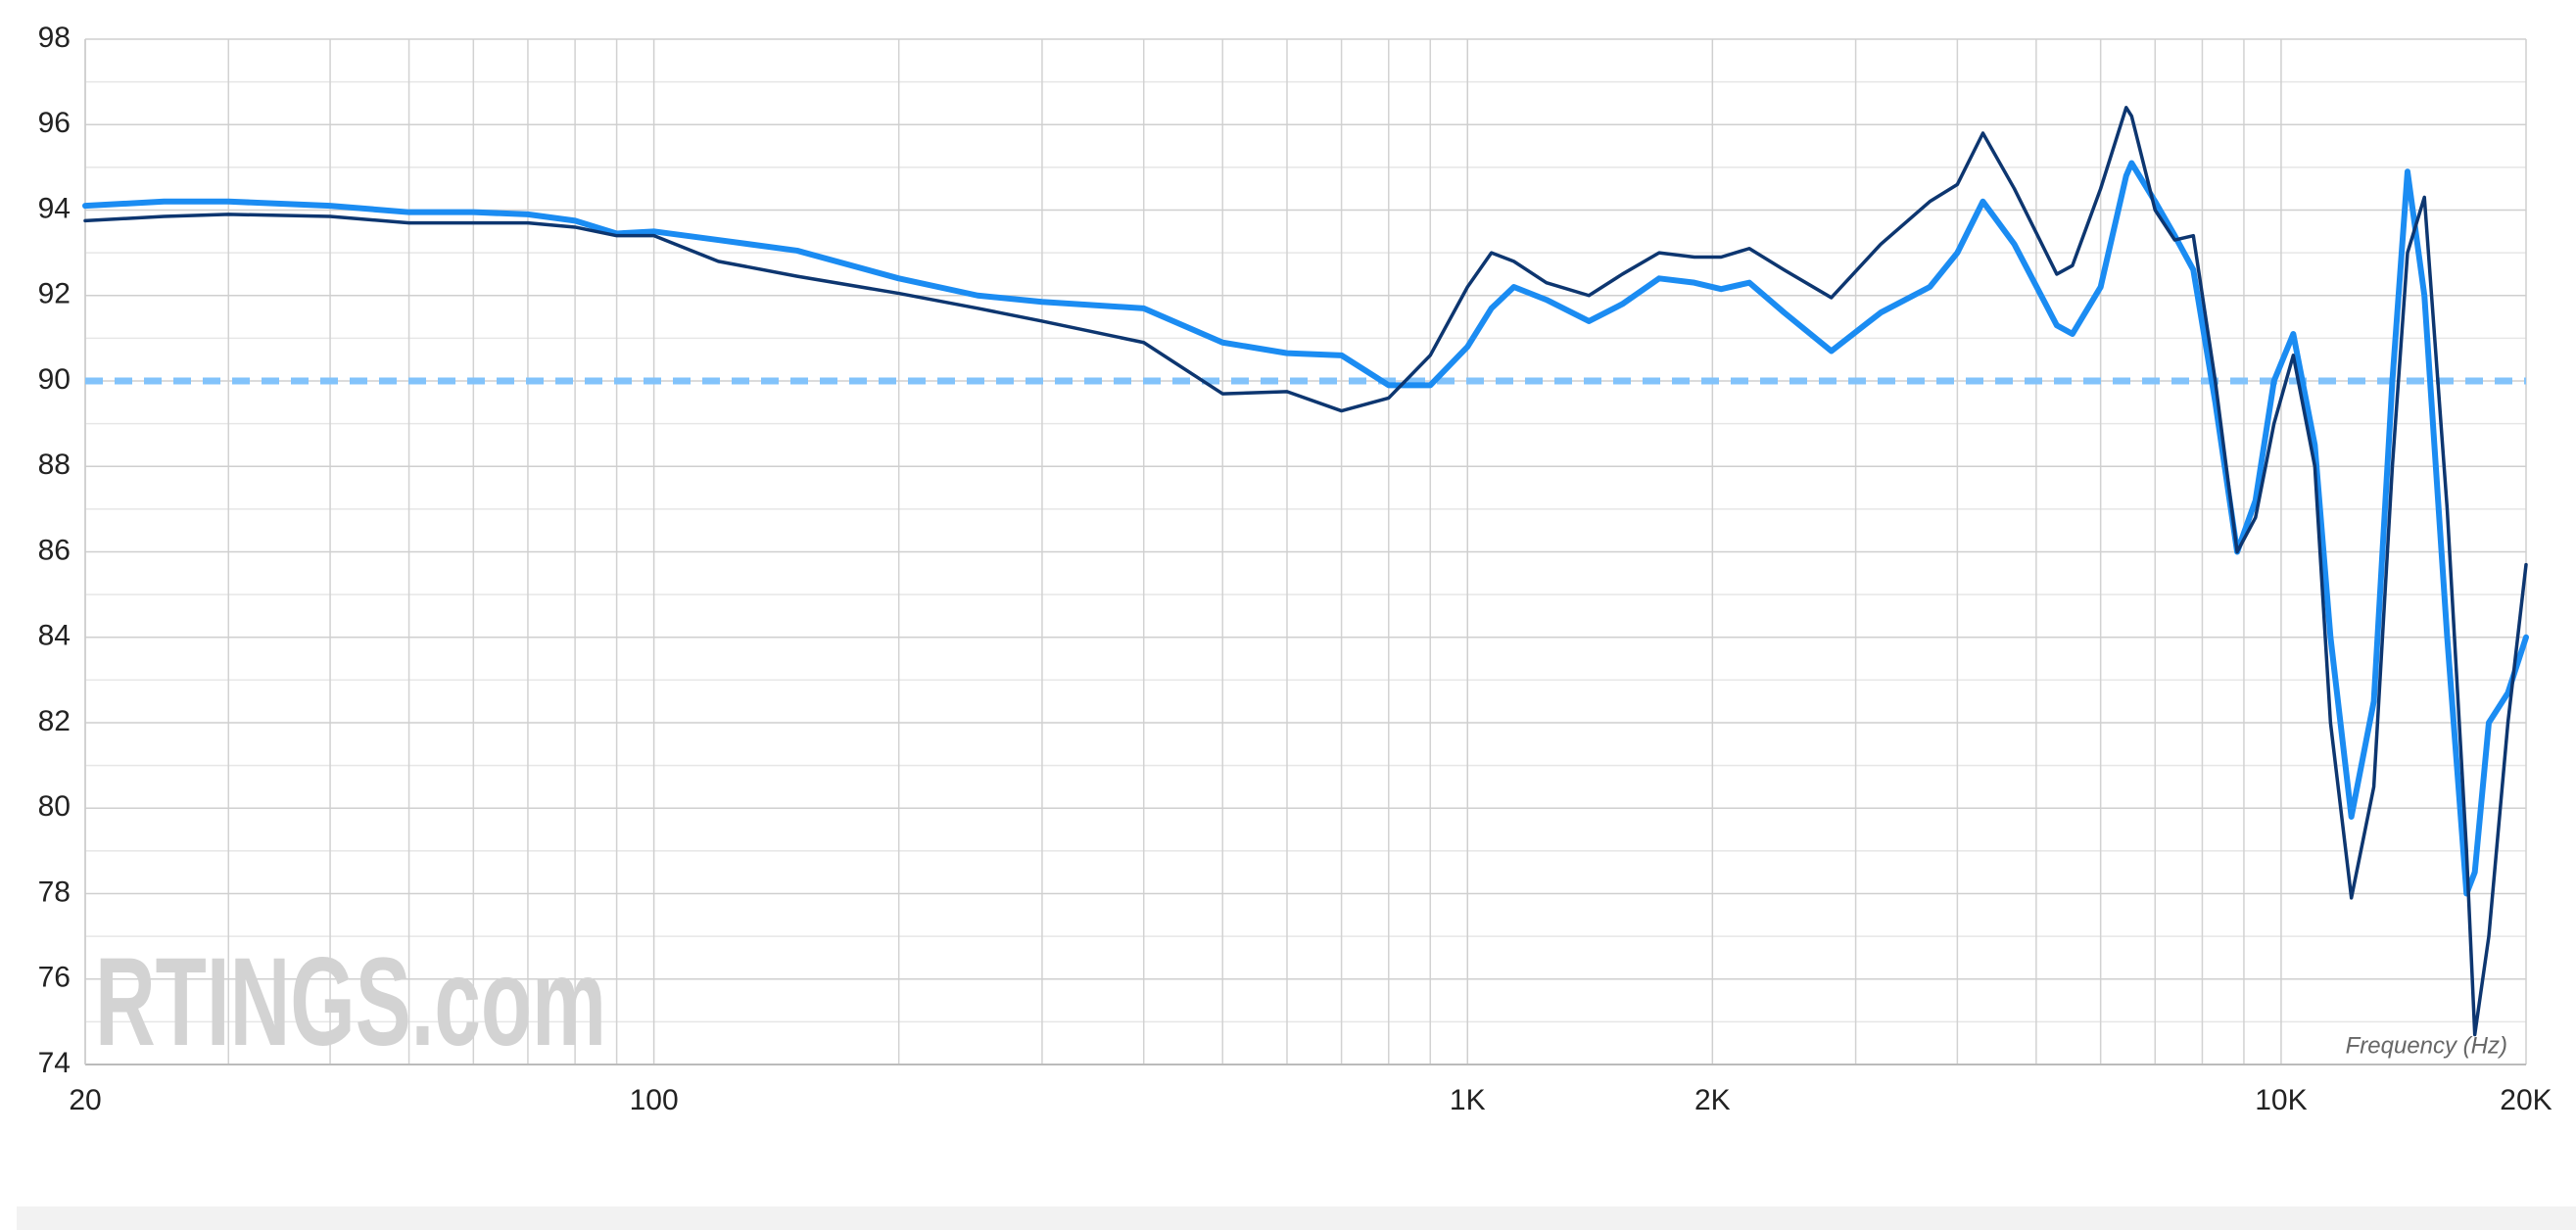  What do you see at coordinates (54, 636) in the screenshot?
I see `y-tick-label: 84` at bounding box center [54, 636].